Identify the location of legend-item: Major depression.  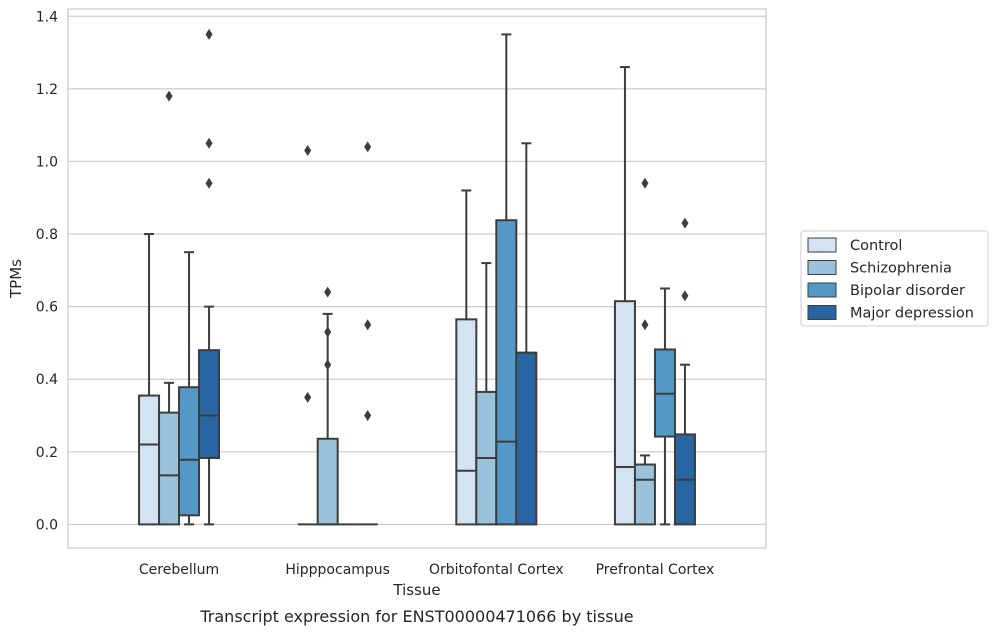
(890, 313).